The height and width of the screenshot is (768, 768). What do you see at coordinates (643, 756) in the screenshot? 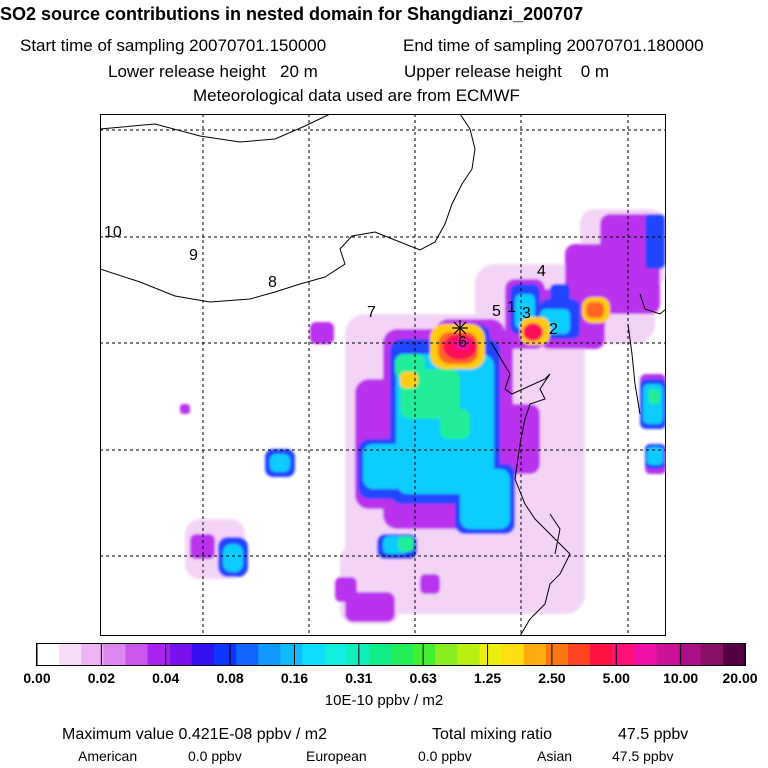
I see `asian-value: 47.5 ppbv` at bounding box center [643, 756].